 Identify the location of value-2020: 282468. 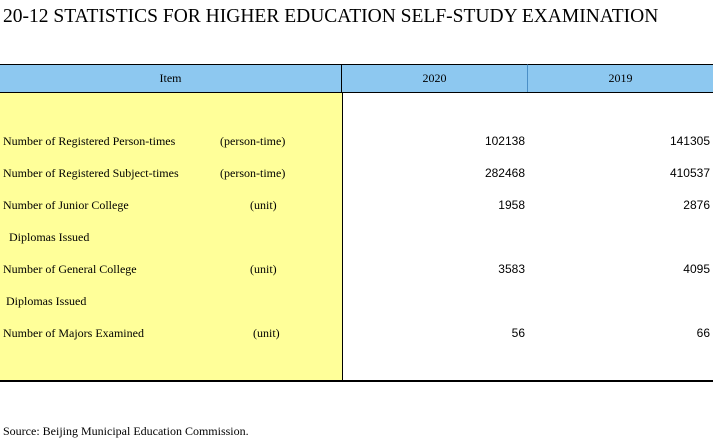
(504, 173).